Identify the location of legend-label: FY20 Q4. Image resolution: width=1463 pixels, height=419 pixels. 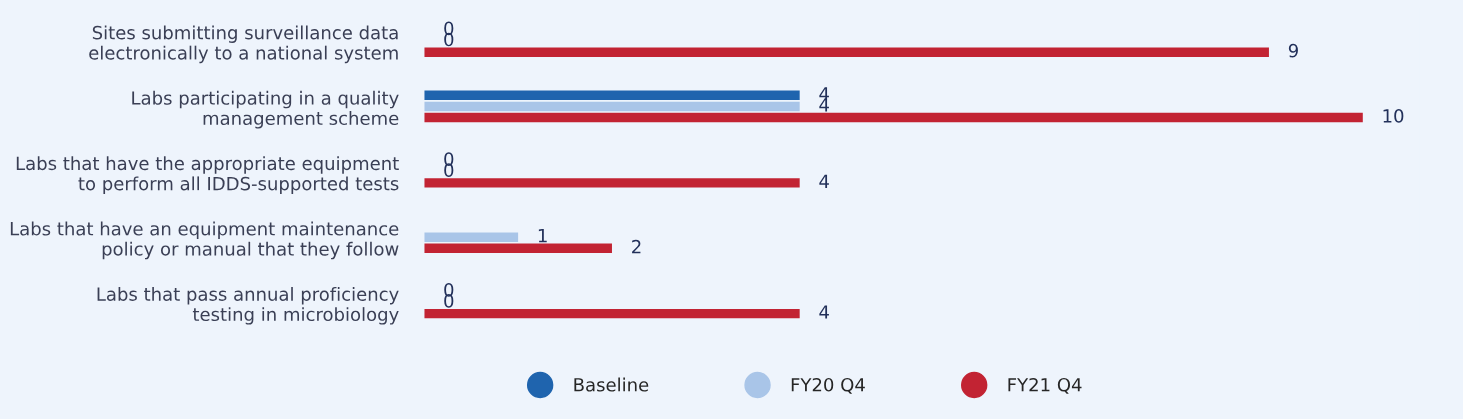
(828, 385).